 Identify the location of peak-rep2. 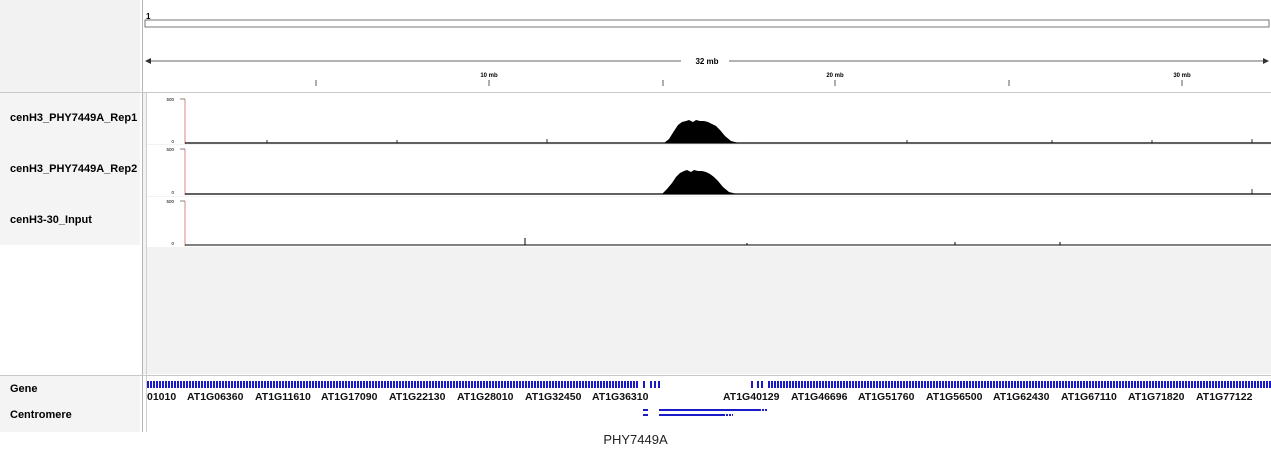
(699, 182).